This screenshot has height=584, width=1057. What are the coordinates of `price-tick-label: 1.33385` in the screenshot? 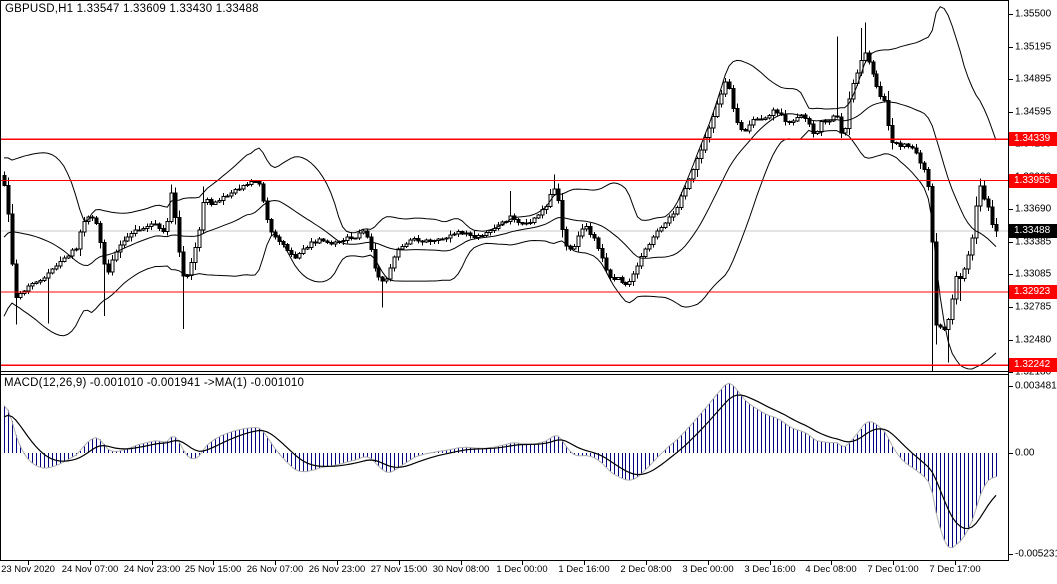 It's located at (1033, 242).